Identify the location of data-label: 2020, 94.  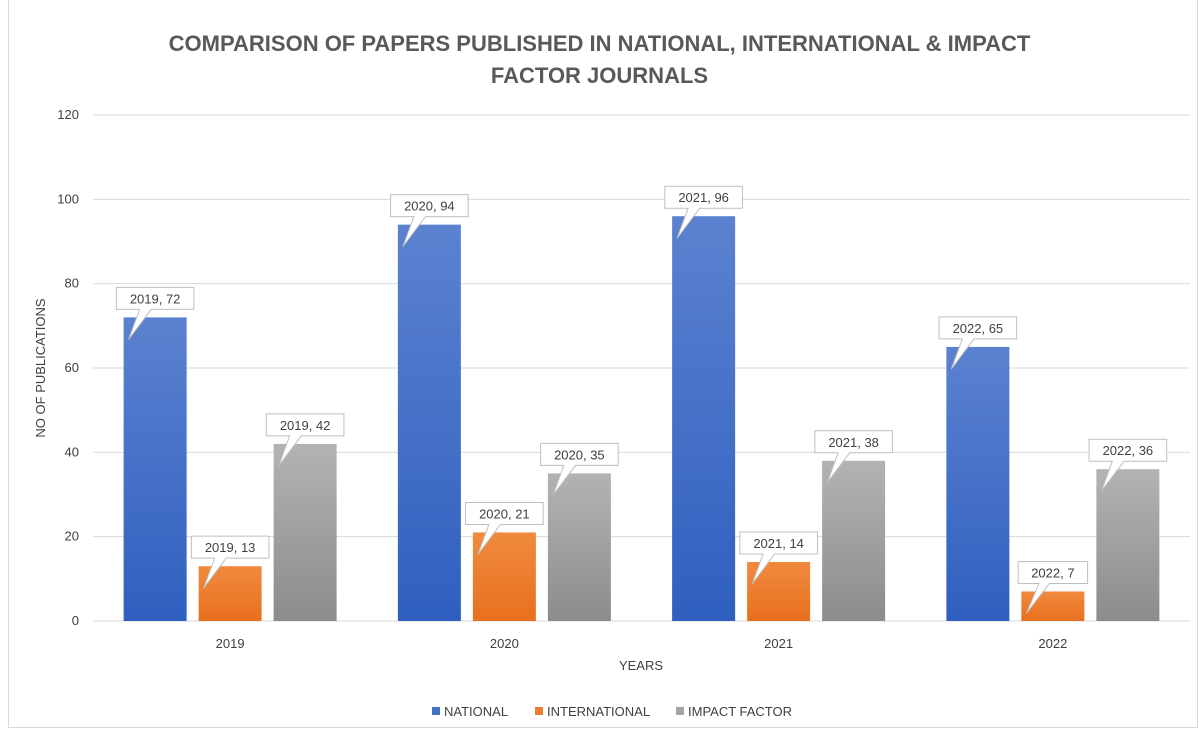
(429, 220).